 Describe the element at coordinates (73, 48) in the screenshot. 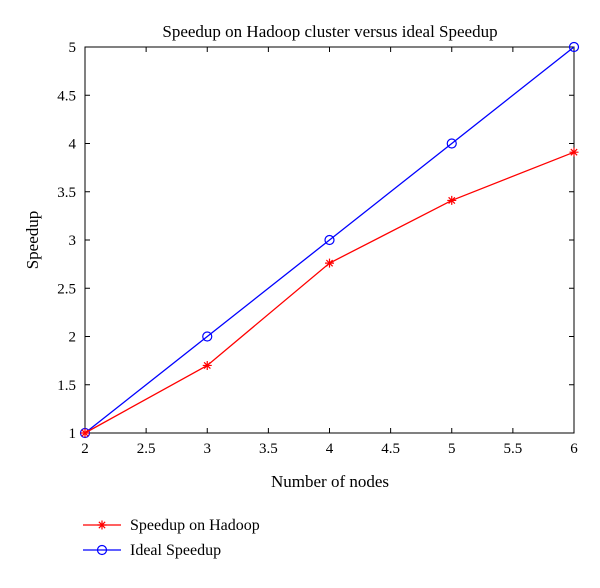

I see `y-tick-label: 5` at that location.